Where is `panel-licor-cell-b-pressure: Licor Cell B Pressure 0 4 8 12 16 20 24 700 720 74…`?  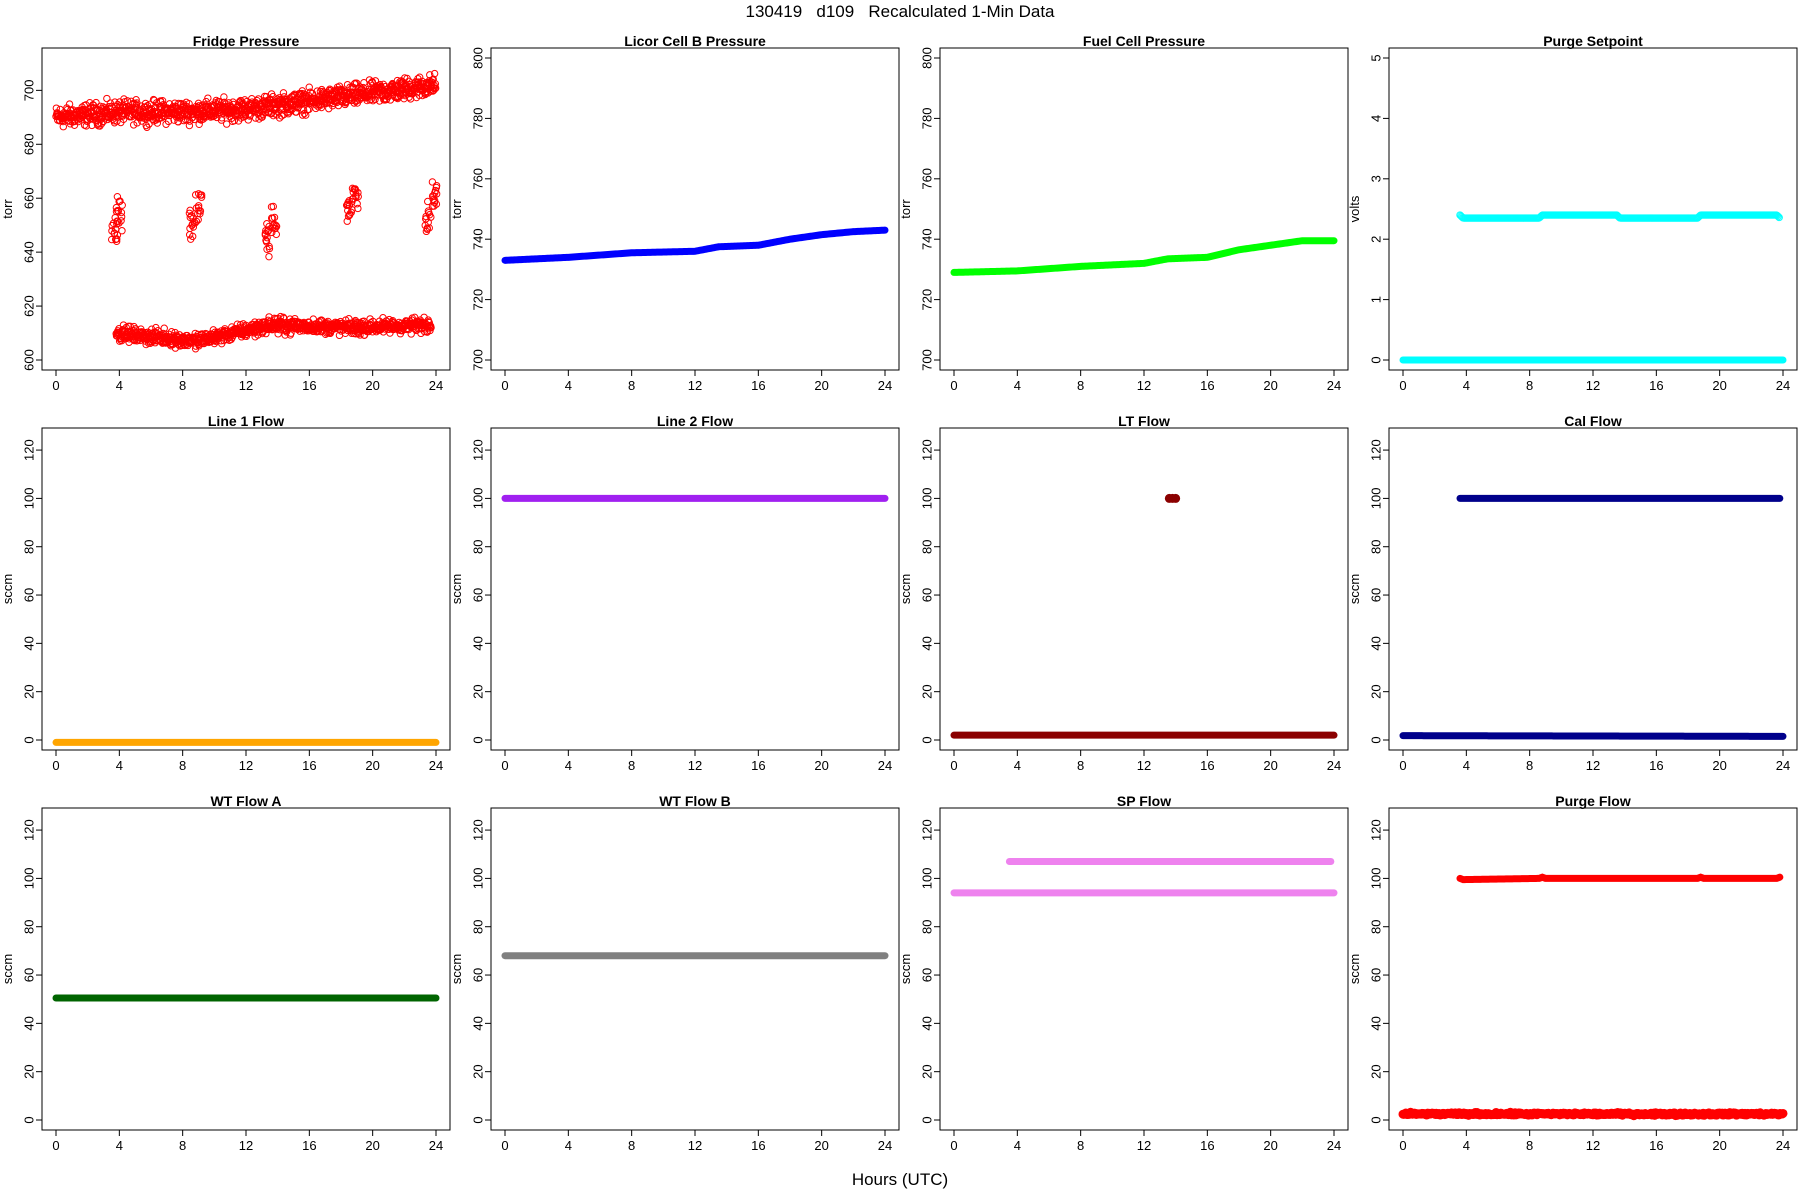
panel-licor-cell-b-pressure: Licor Cell B Pressure 0 4 8 12 16 20 24 700 720 74… is located at coordinates (674, 213).